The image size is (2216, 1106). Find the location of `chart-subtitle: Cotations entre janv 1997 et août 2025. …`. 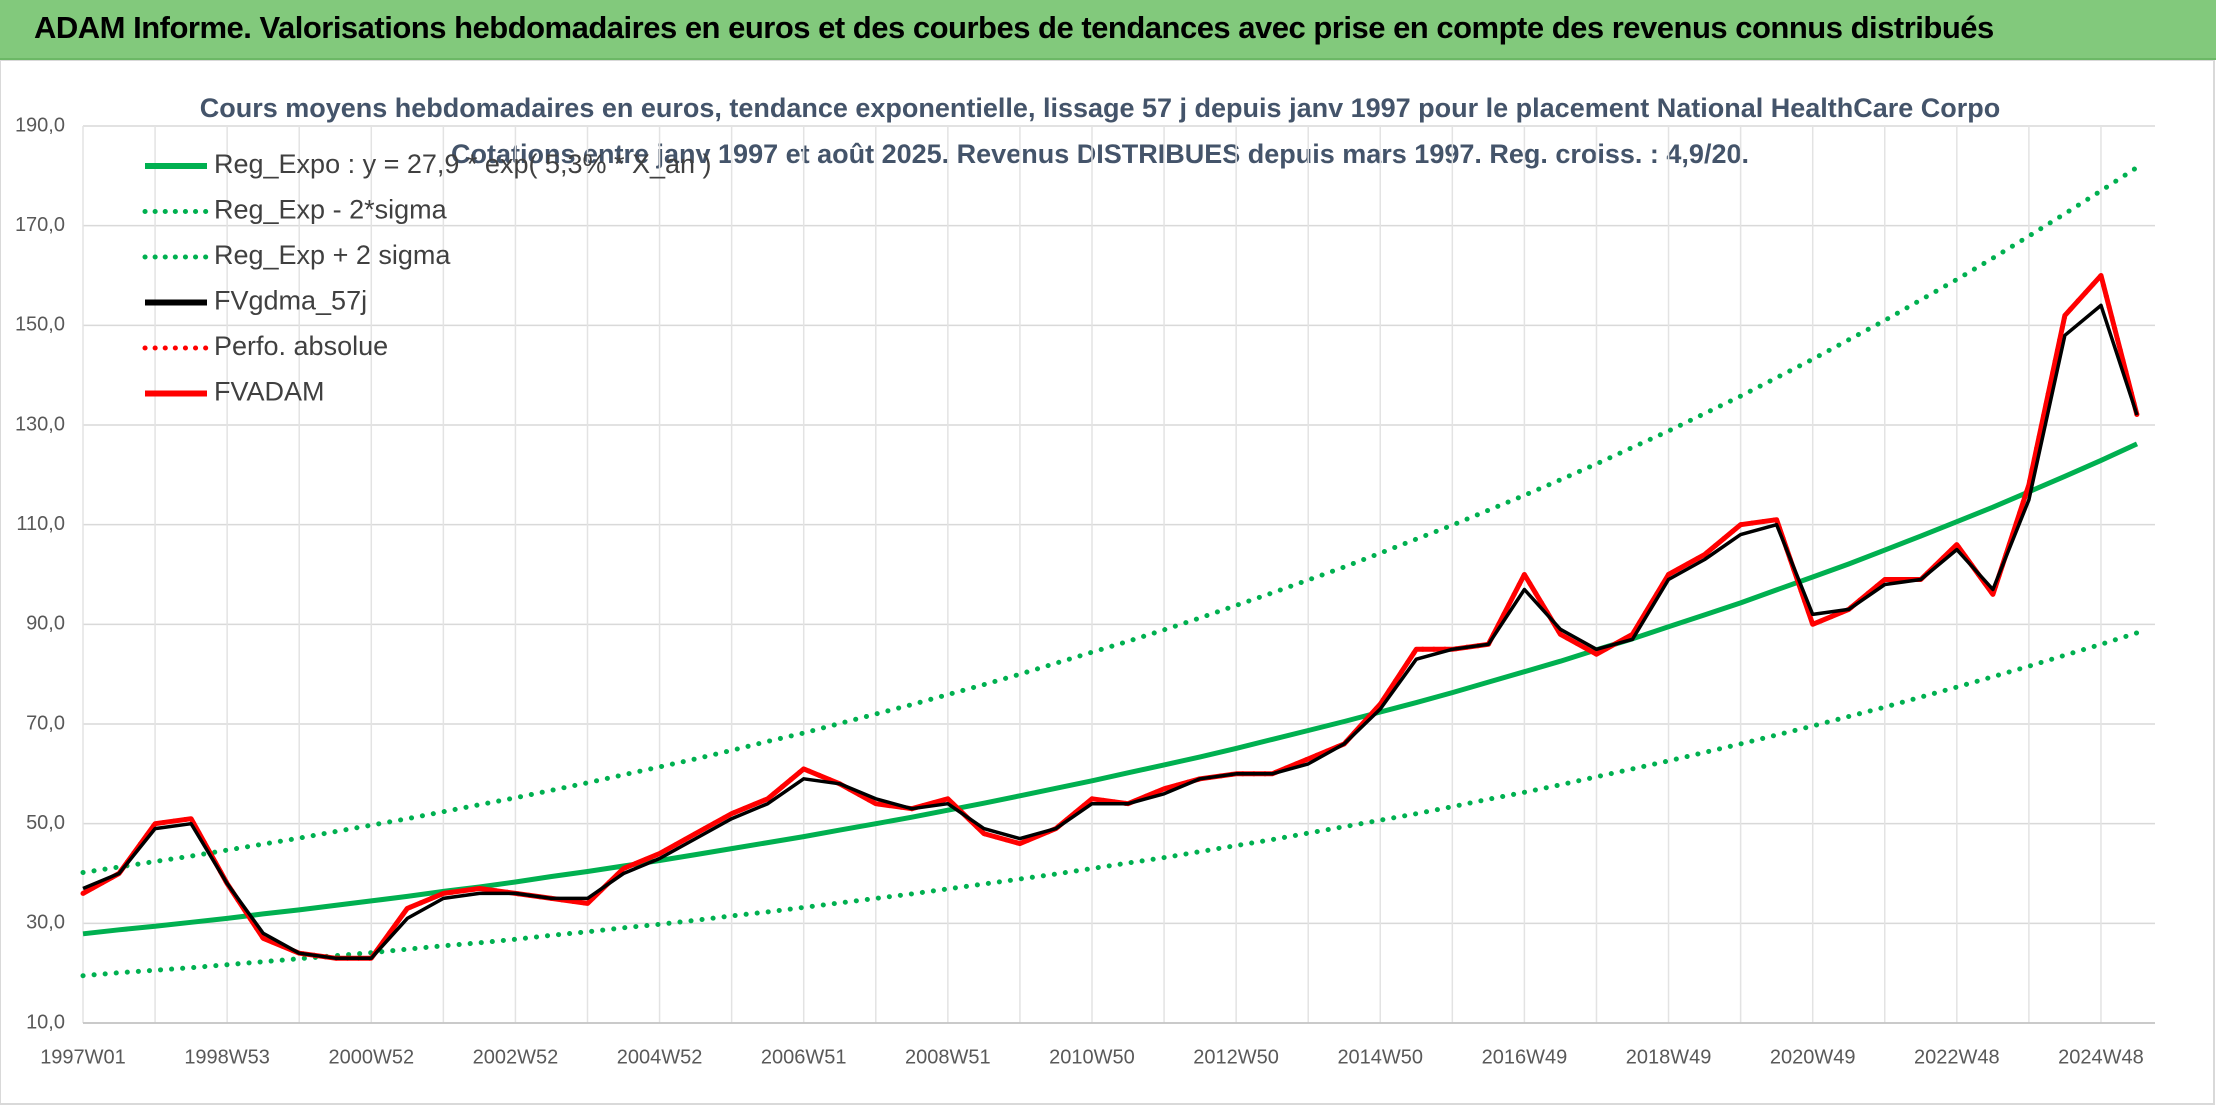

chart-subtitle: Cotations entre janv 1997 et août 2025. … is located at coordinates (1100, 154).